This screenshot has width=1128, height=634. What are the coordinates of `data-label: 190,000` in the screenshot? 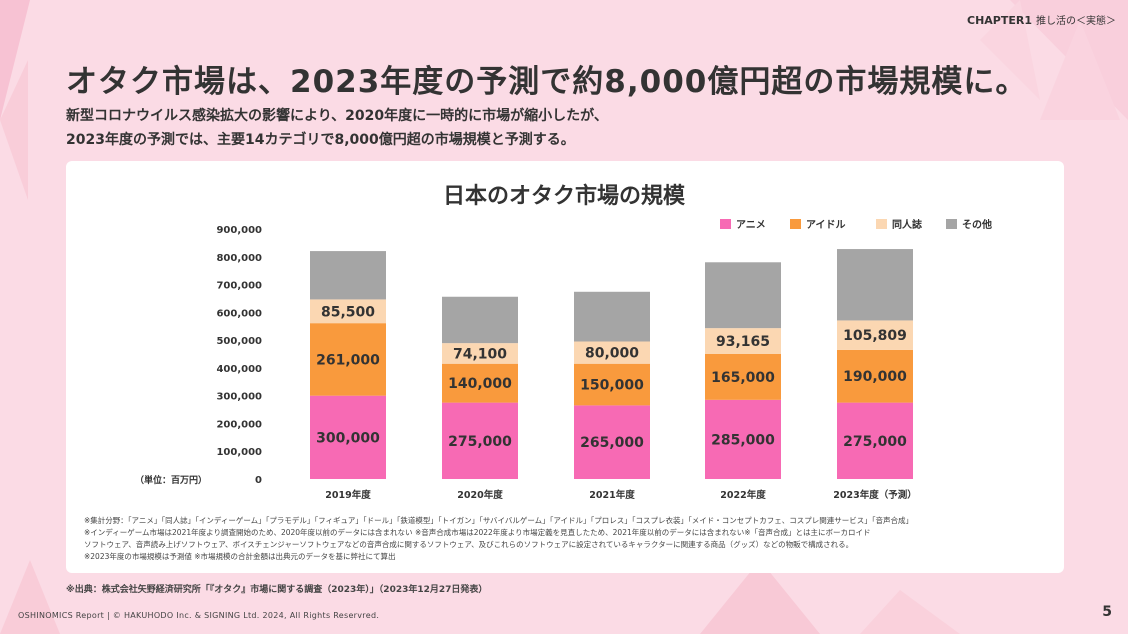 It's located at (875, 377).